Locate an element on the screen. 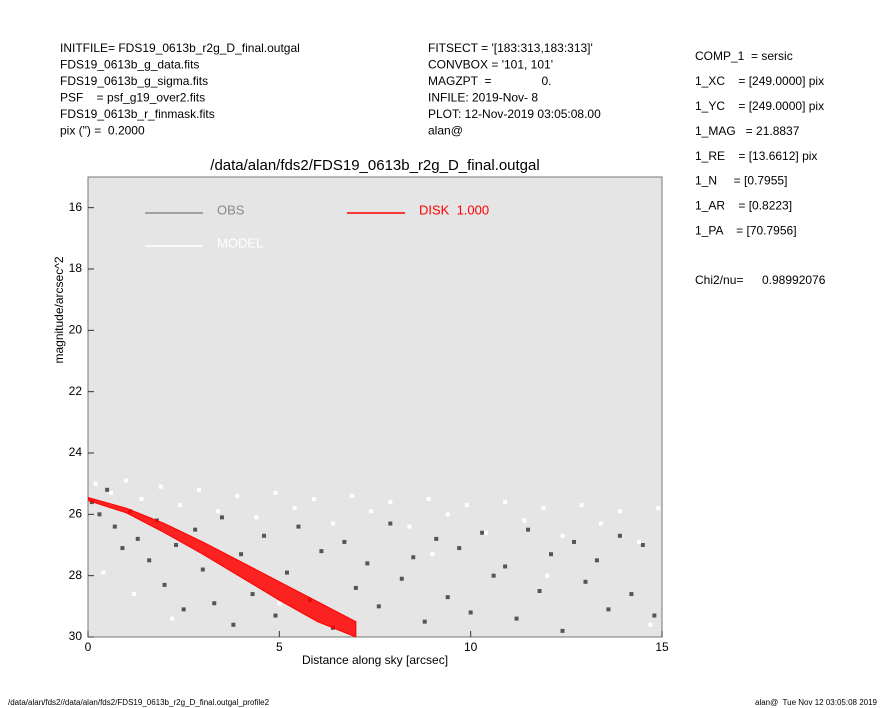 This screenshot has width=885, height=708. legend-label: OBS is located at coordinates (231, 209).